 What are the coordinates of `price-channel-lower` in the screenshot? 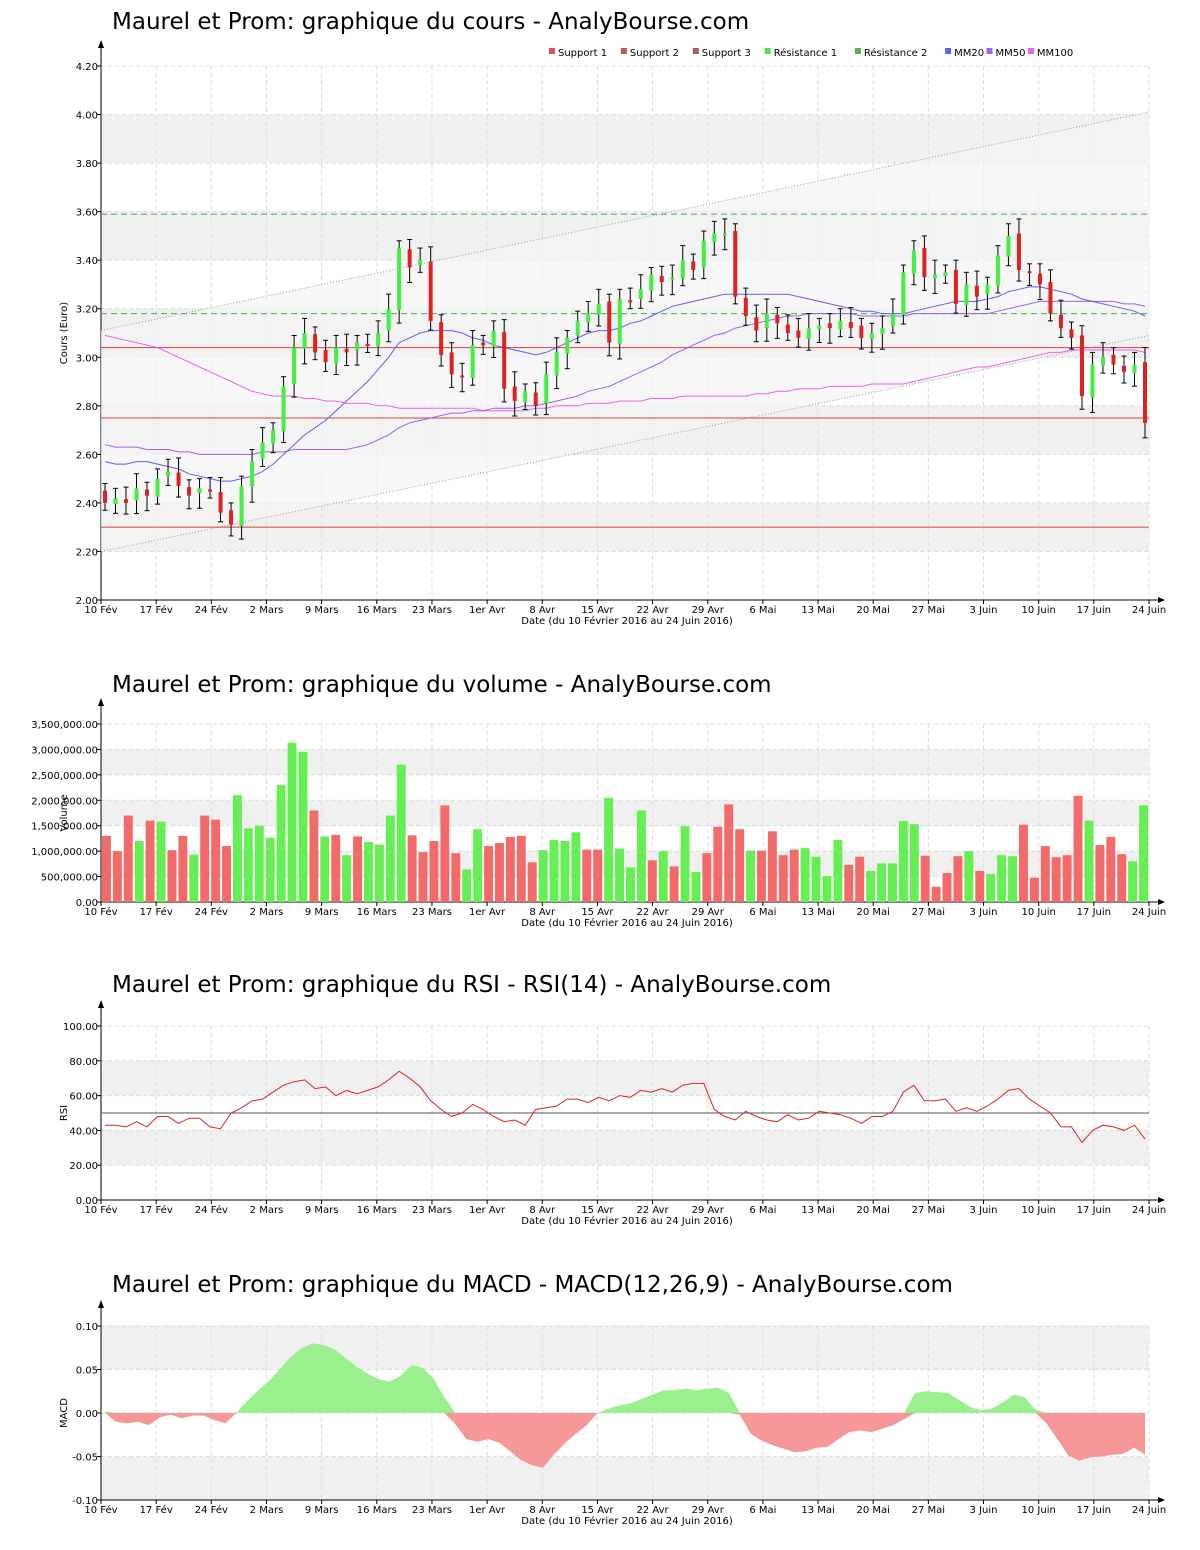 It's located at (625, 443).